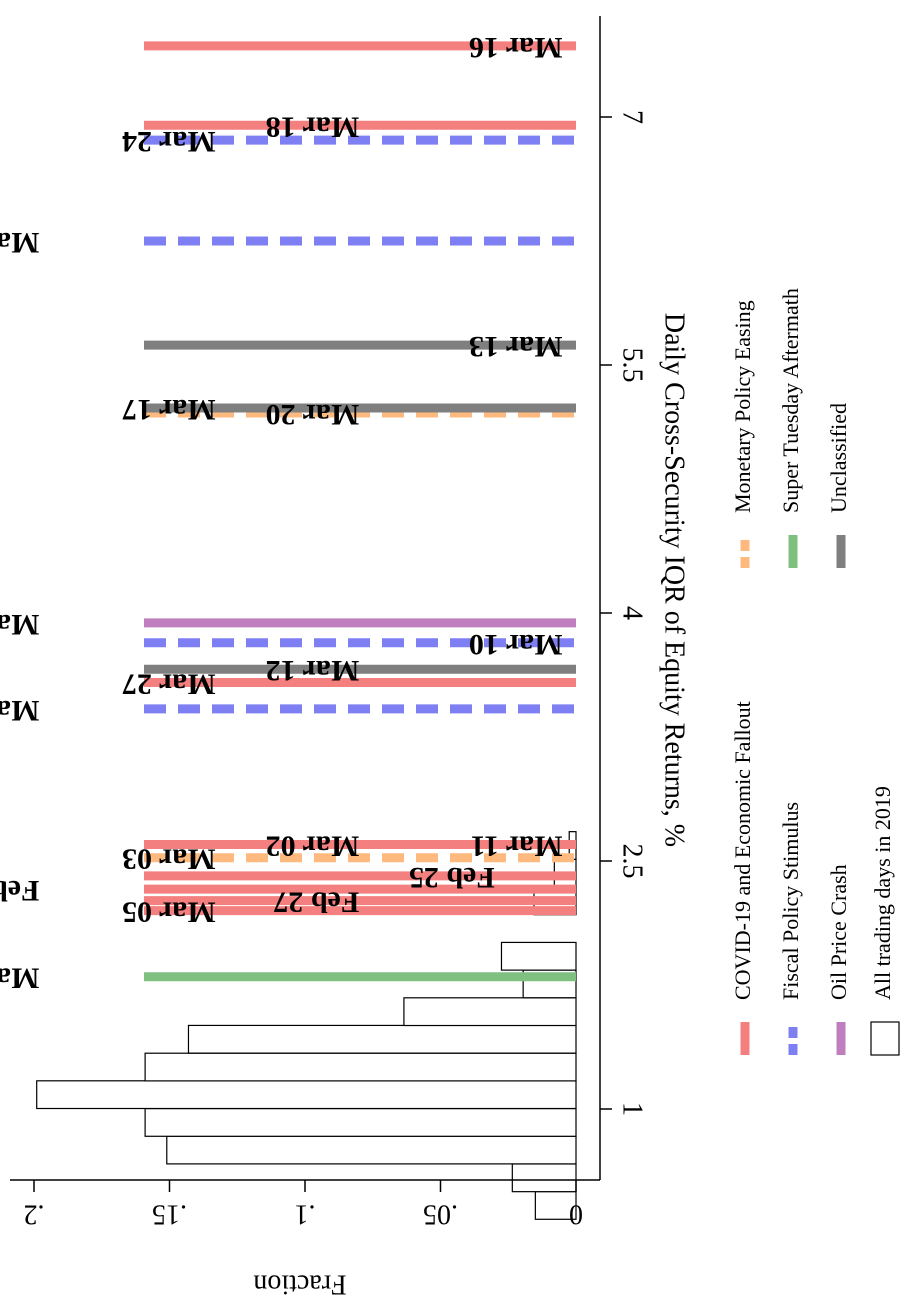 The width and height of the screenshot is (901, 1312). I want to click on event-label: Mar 09, so click(19, 624).